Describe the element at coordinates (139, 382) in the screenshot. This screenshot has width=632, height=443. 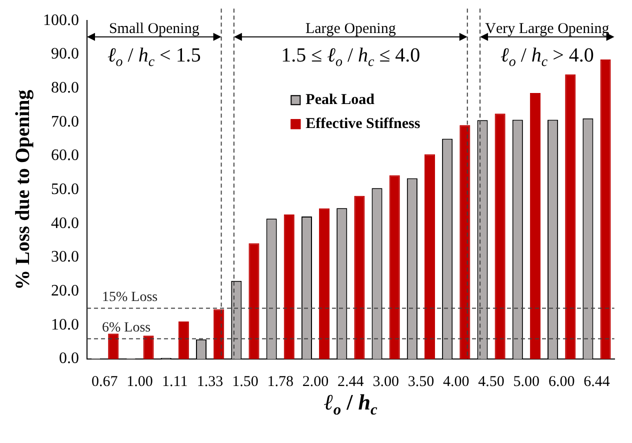
I see `x-tick-label: 1.00` at that location.